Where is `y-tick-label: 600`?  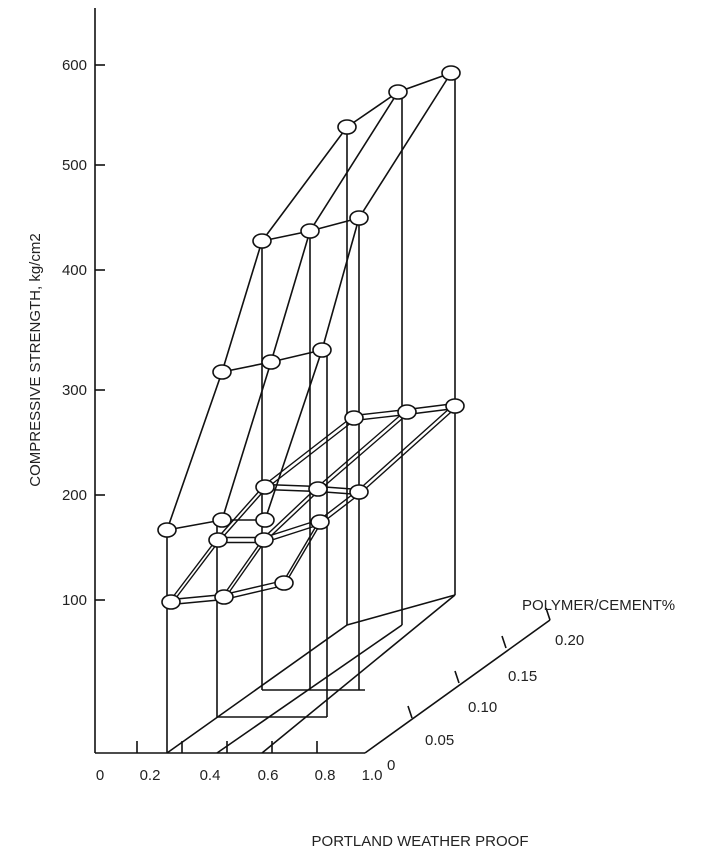
y-tick-label: 600 is located at coordinates (74, 65).